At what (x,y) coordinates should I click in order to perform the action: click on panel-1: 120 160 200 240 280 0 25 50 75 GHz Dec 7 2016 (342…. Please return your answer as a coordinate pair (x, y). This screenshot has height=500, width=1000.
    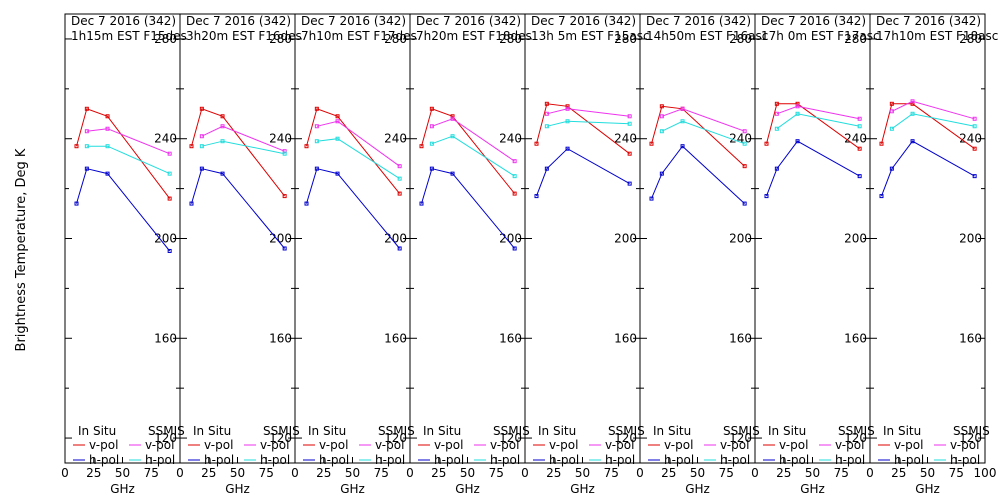
    Looking at the image, I should click on (124, 254).